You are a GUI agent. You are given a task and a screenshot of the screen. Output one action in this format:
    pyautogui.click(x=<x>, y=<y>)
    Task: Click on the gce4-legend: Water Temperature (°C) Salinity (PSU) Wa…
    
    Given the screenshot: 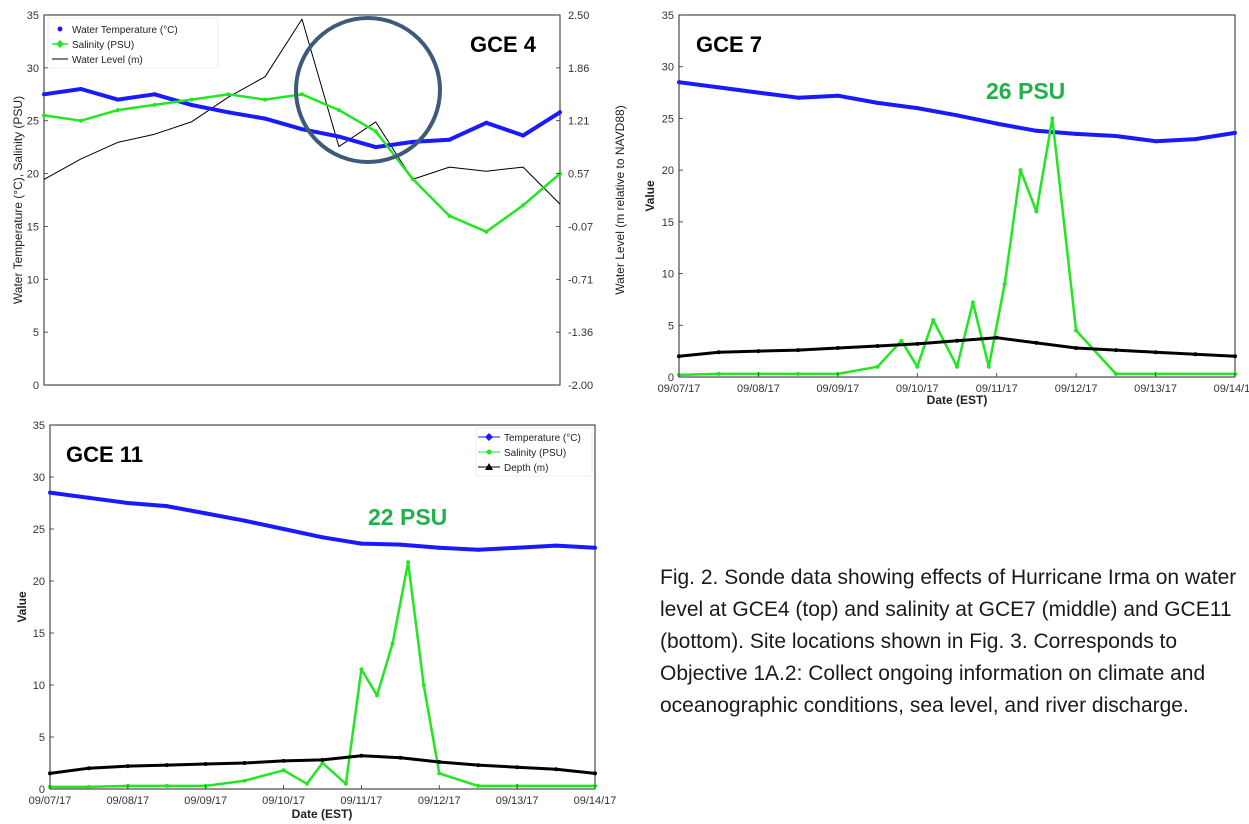 What is the action you would take?
    pyautogui.click(x=133, y=43)
    